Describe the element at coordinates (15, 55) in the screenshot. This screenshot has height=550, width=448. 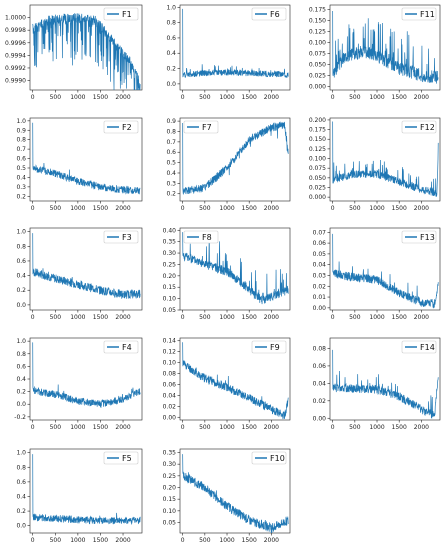
I see `y-tick-label: 0.9994` at that location.